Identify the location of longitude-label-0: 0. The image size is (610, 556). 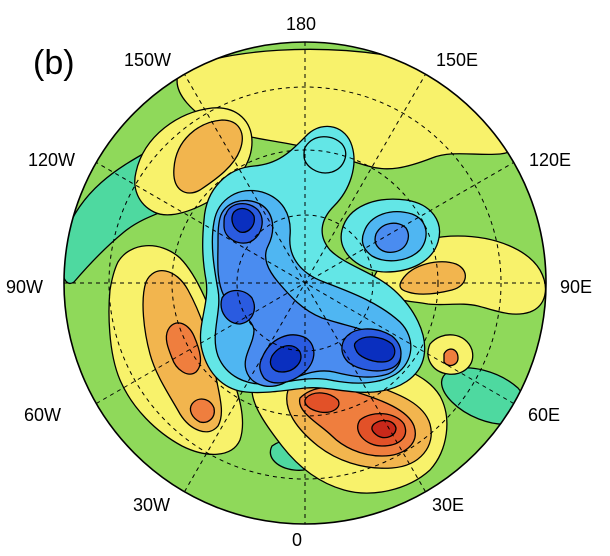
(297, 540).